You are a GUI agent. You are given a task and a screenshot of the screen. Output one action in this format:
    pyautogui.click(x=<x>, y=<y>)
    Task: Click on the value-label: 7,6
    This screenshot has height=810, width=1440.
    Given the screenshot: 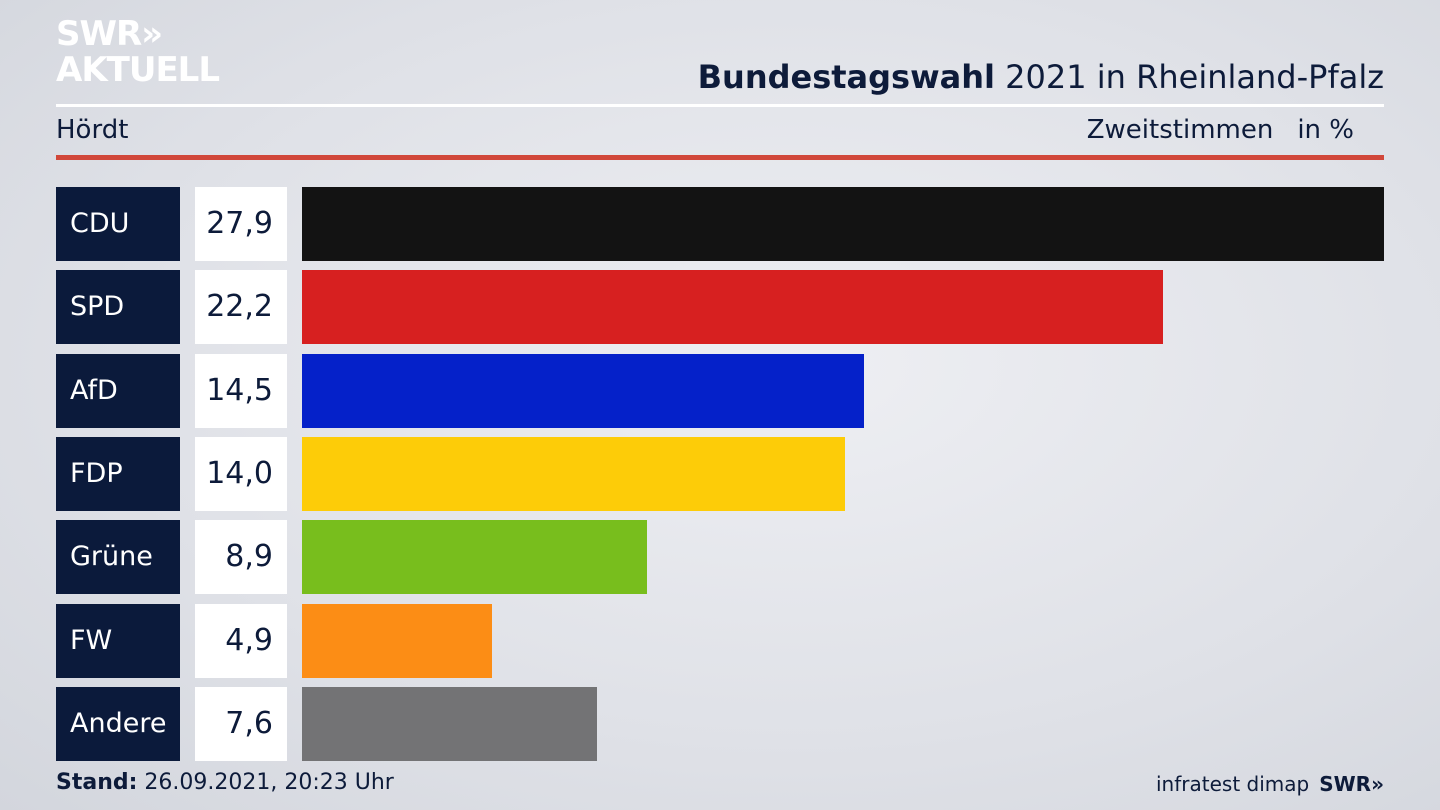 What is the action you would take?
    pyautogui.click(x=241, y=724)
    